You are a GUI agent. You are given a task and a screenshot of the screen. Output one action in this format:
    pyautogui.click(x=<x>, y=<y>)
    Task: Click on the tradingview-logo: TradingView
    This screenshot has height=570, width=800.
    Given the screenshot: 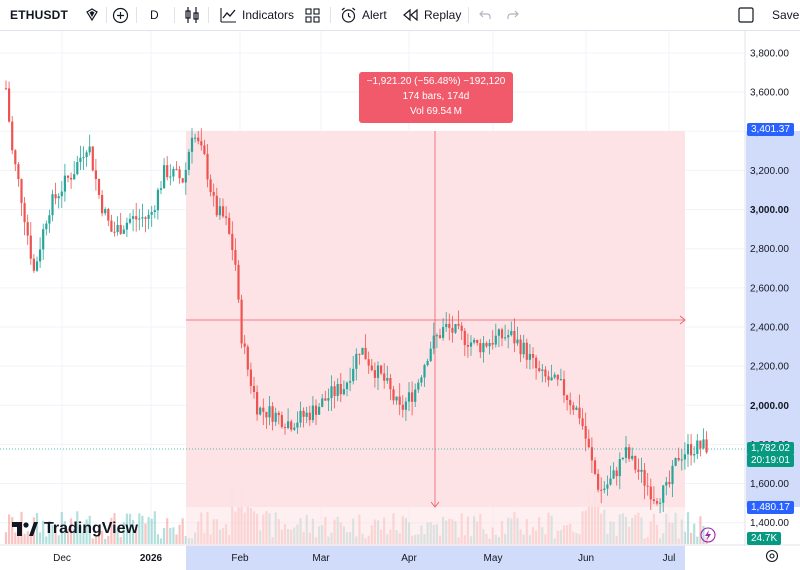 What is the action you would take?
    pyautogui.click(x=75, y=529)
    